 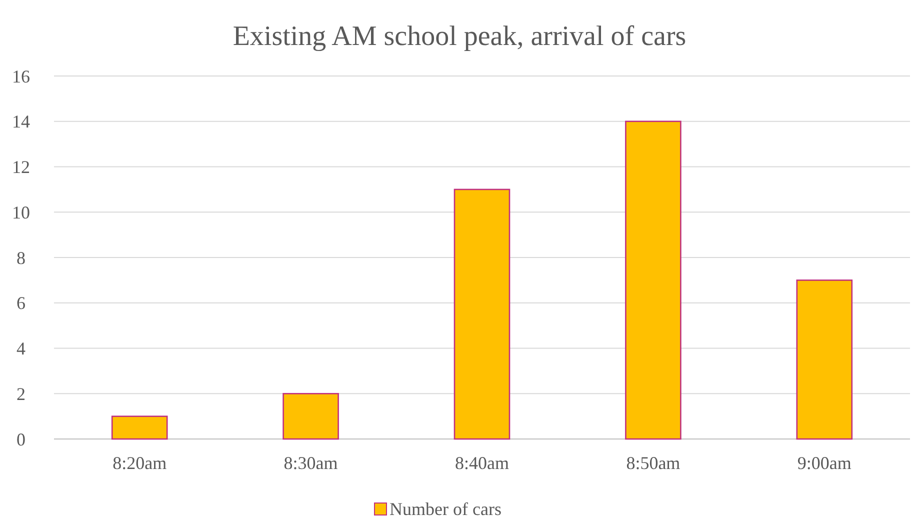 What do you see at coordinates (482, 463) in the screenshot?
I see `x-tick-label: 8:40am` at bounding box center [482, 463].